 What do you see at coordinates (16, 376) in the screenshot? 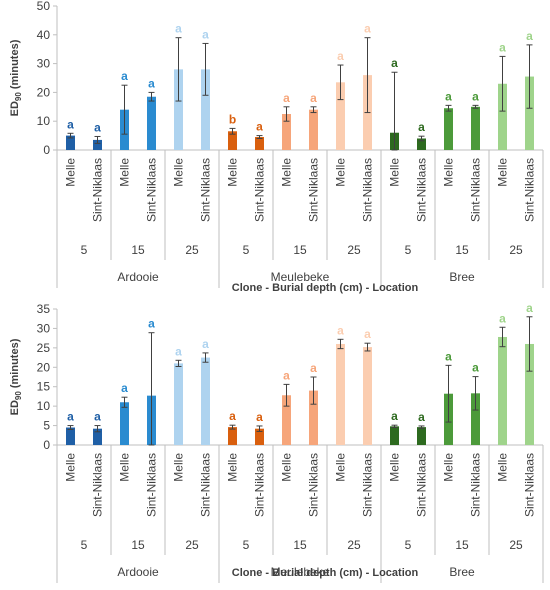
I see `y-axis-title: ED90 (minutes)` at bounding box center [16, 376].